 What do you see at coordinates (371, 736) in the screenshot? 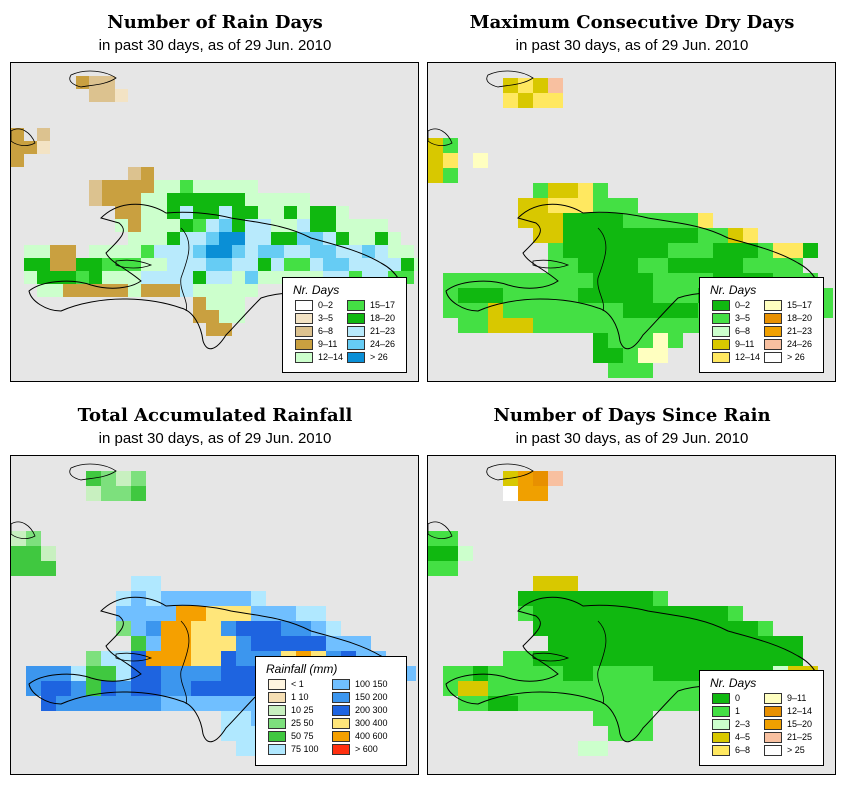
I see `legend-label: 400 600` at bounding box center [371, 736].